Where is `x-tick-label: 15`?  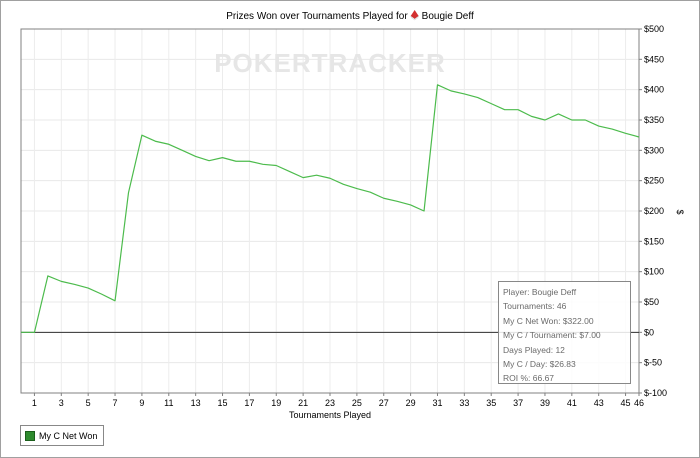
x-tick-label: 15 is located at coordinates (223, 403).